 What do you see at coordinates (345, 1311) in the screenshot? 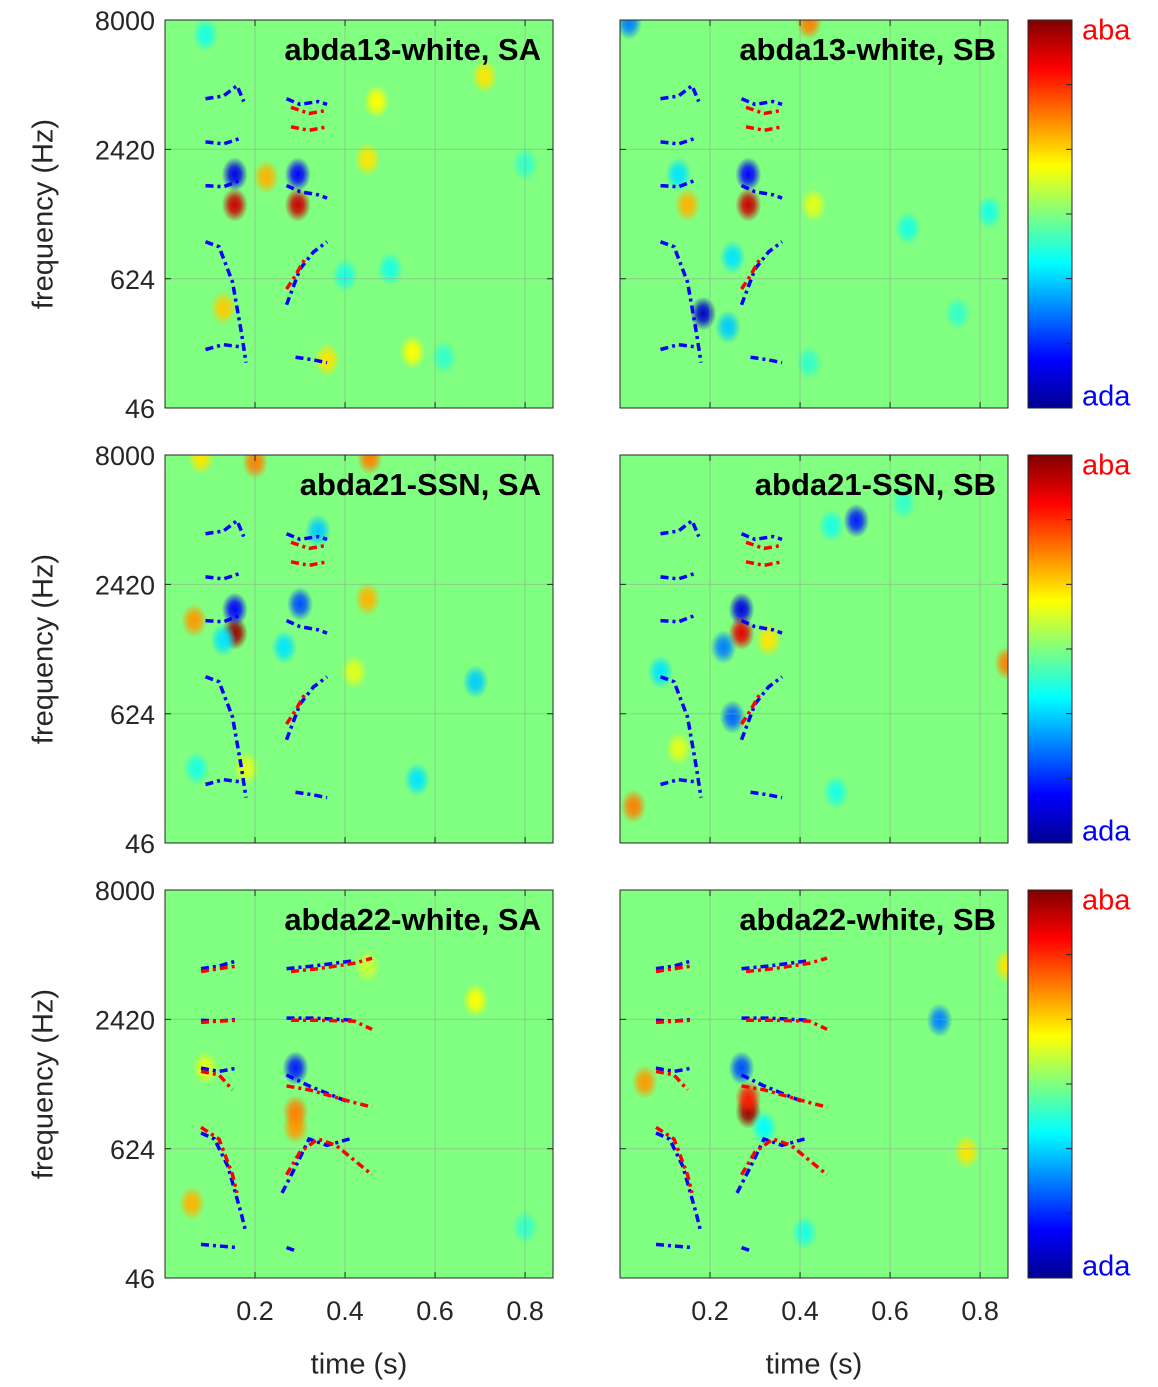
I see `x-tick-label: 0.4` at bounding box center [345, 1311].